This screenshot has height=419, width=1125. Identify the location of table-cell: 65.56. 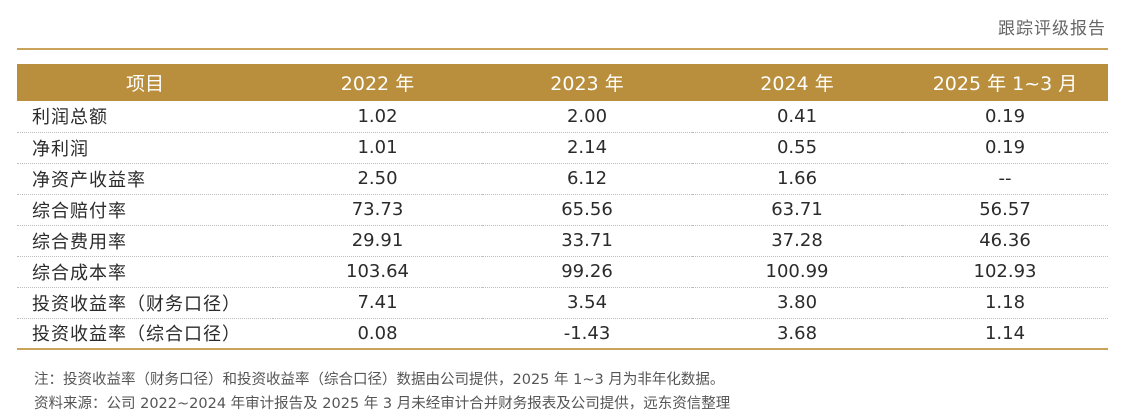
(587, 210).